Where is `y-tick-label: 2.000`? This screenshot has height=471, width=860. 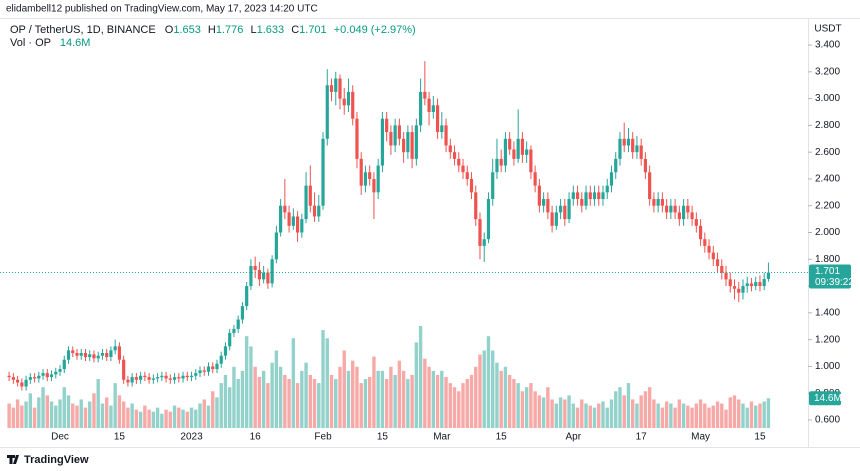 y-tick-label: 2.000 is located at coordinates (827, 232).